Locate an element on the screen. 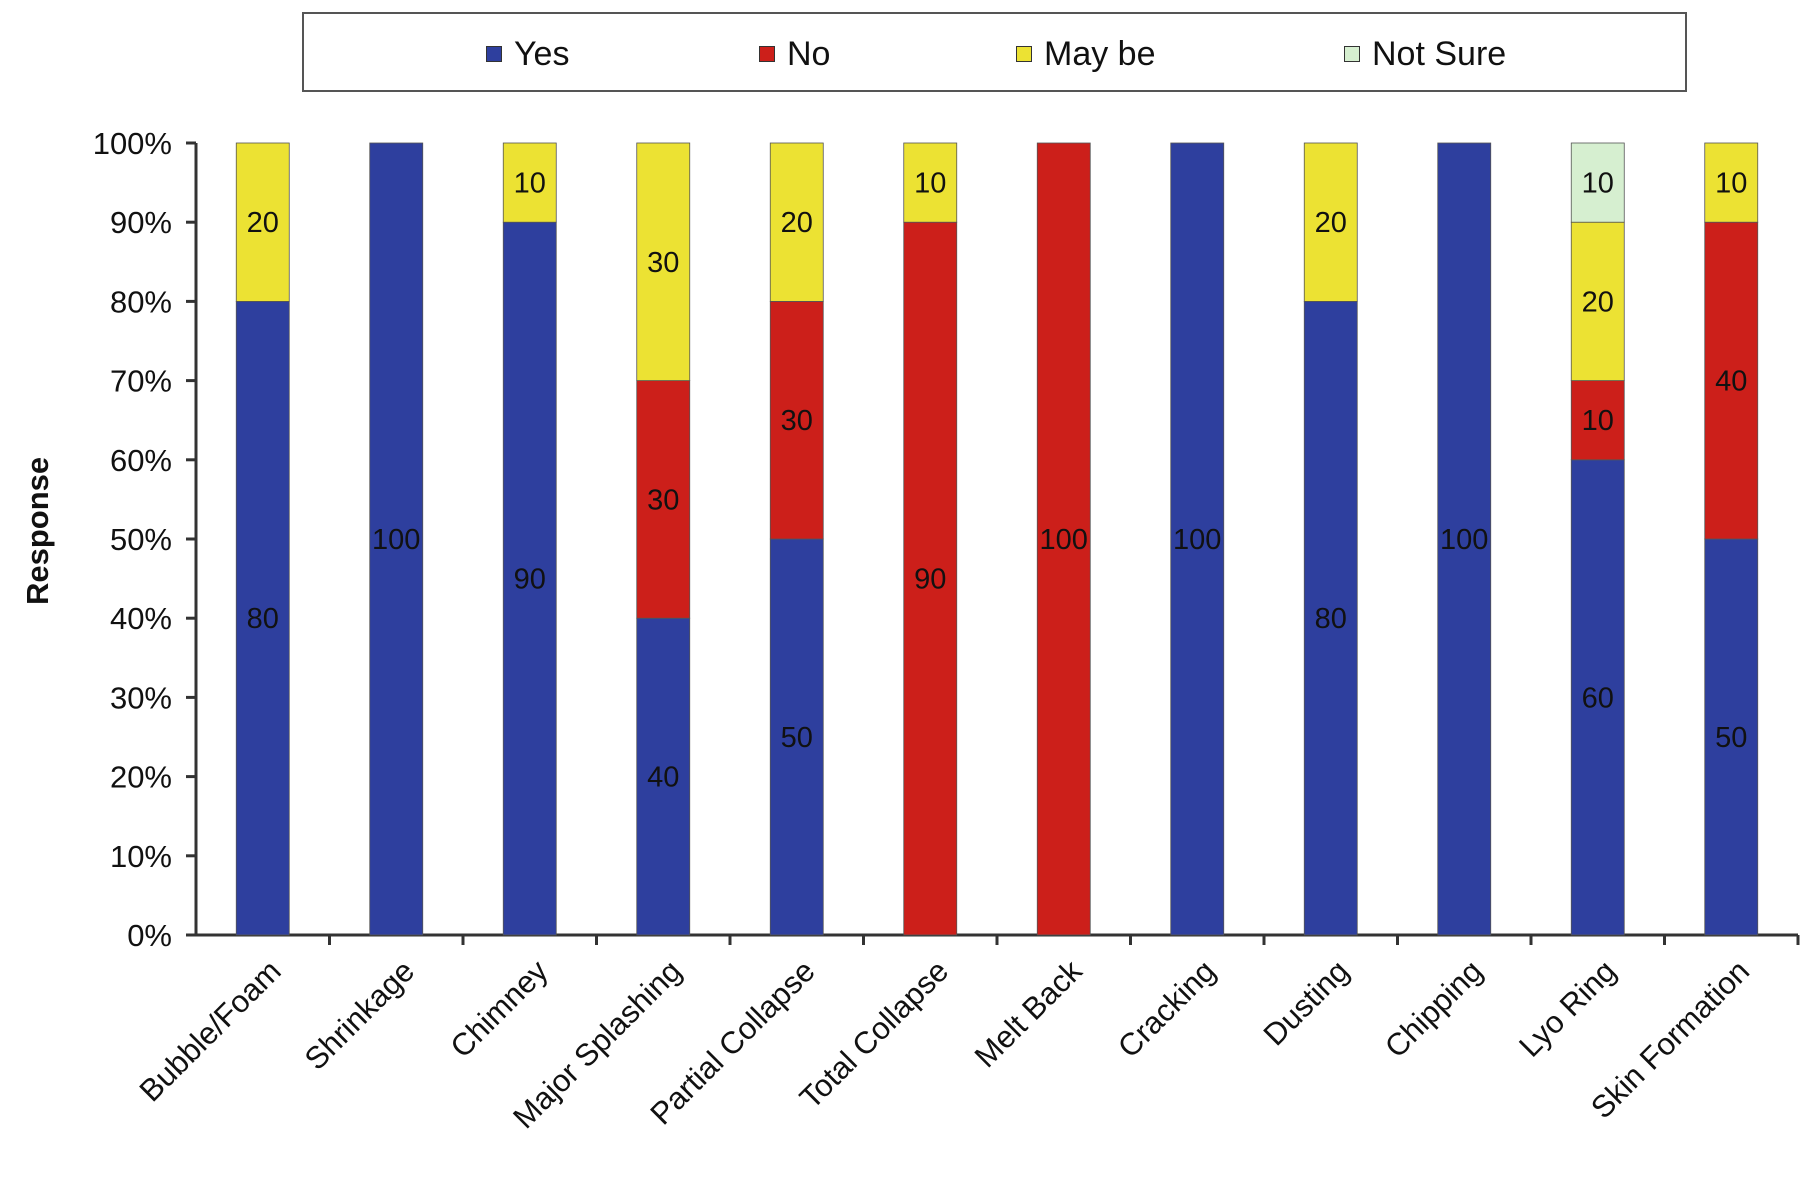 The height and width of the screenshot is (1200, 1800). y-tick-label: 60% is located at coordinates (141, 460).